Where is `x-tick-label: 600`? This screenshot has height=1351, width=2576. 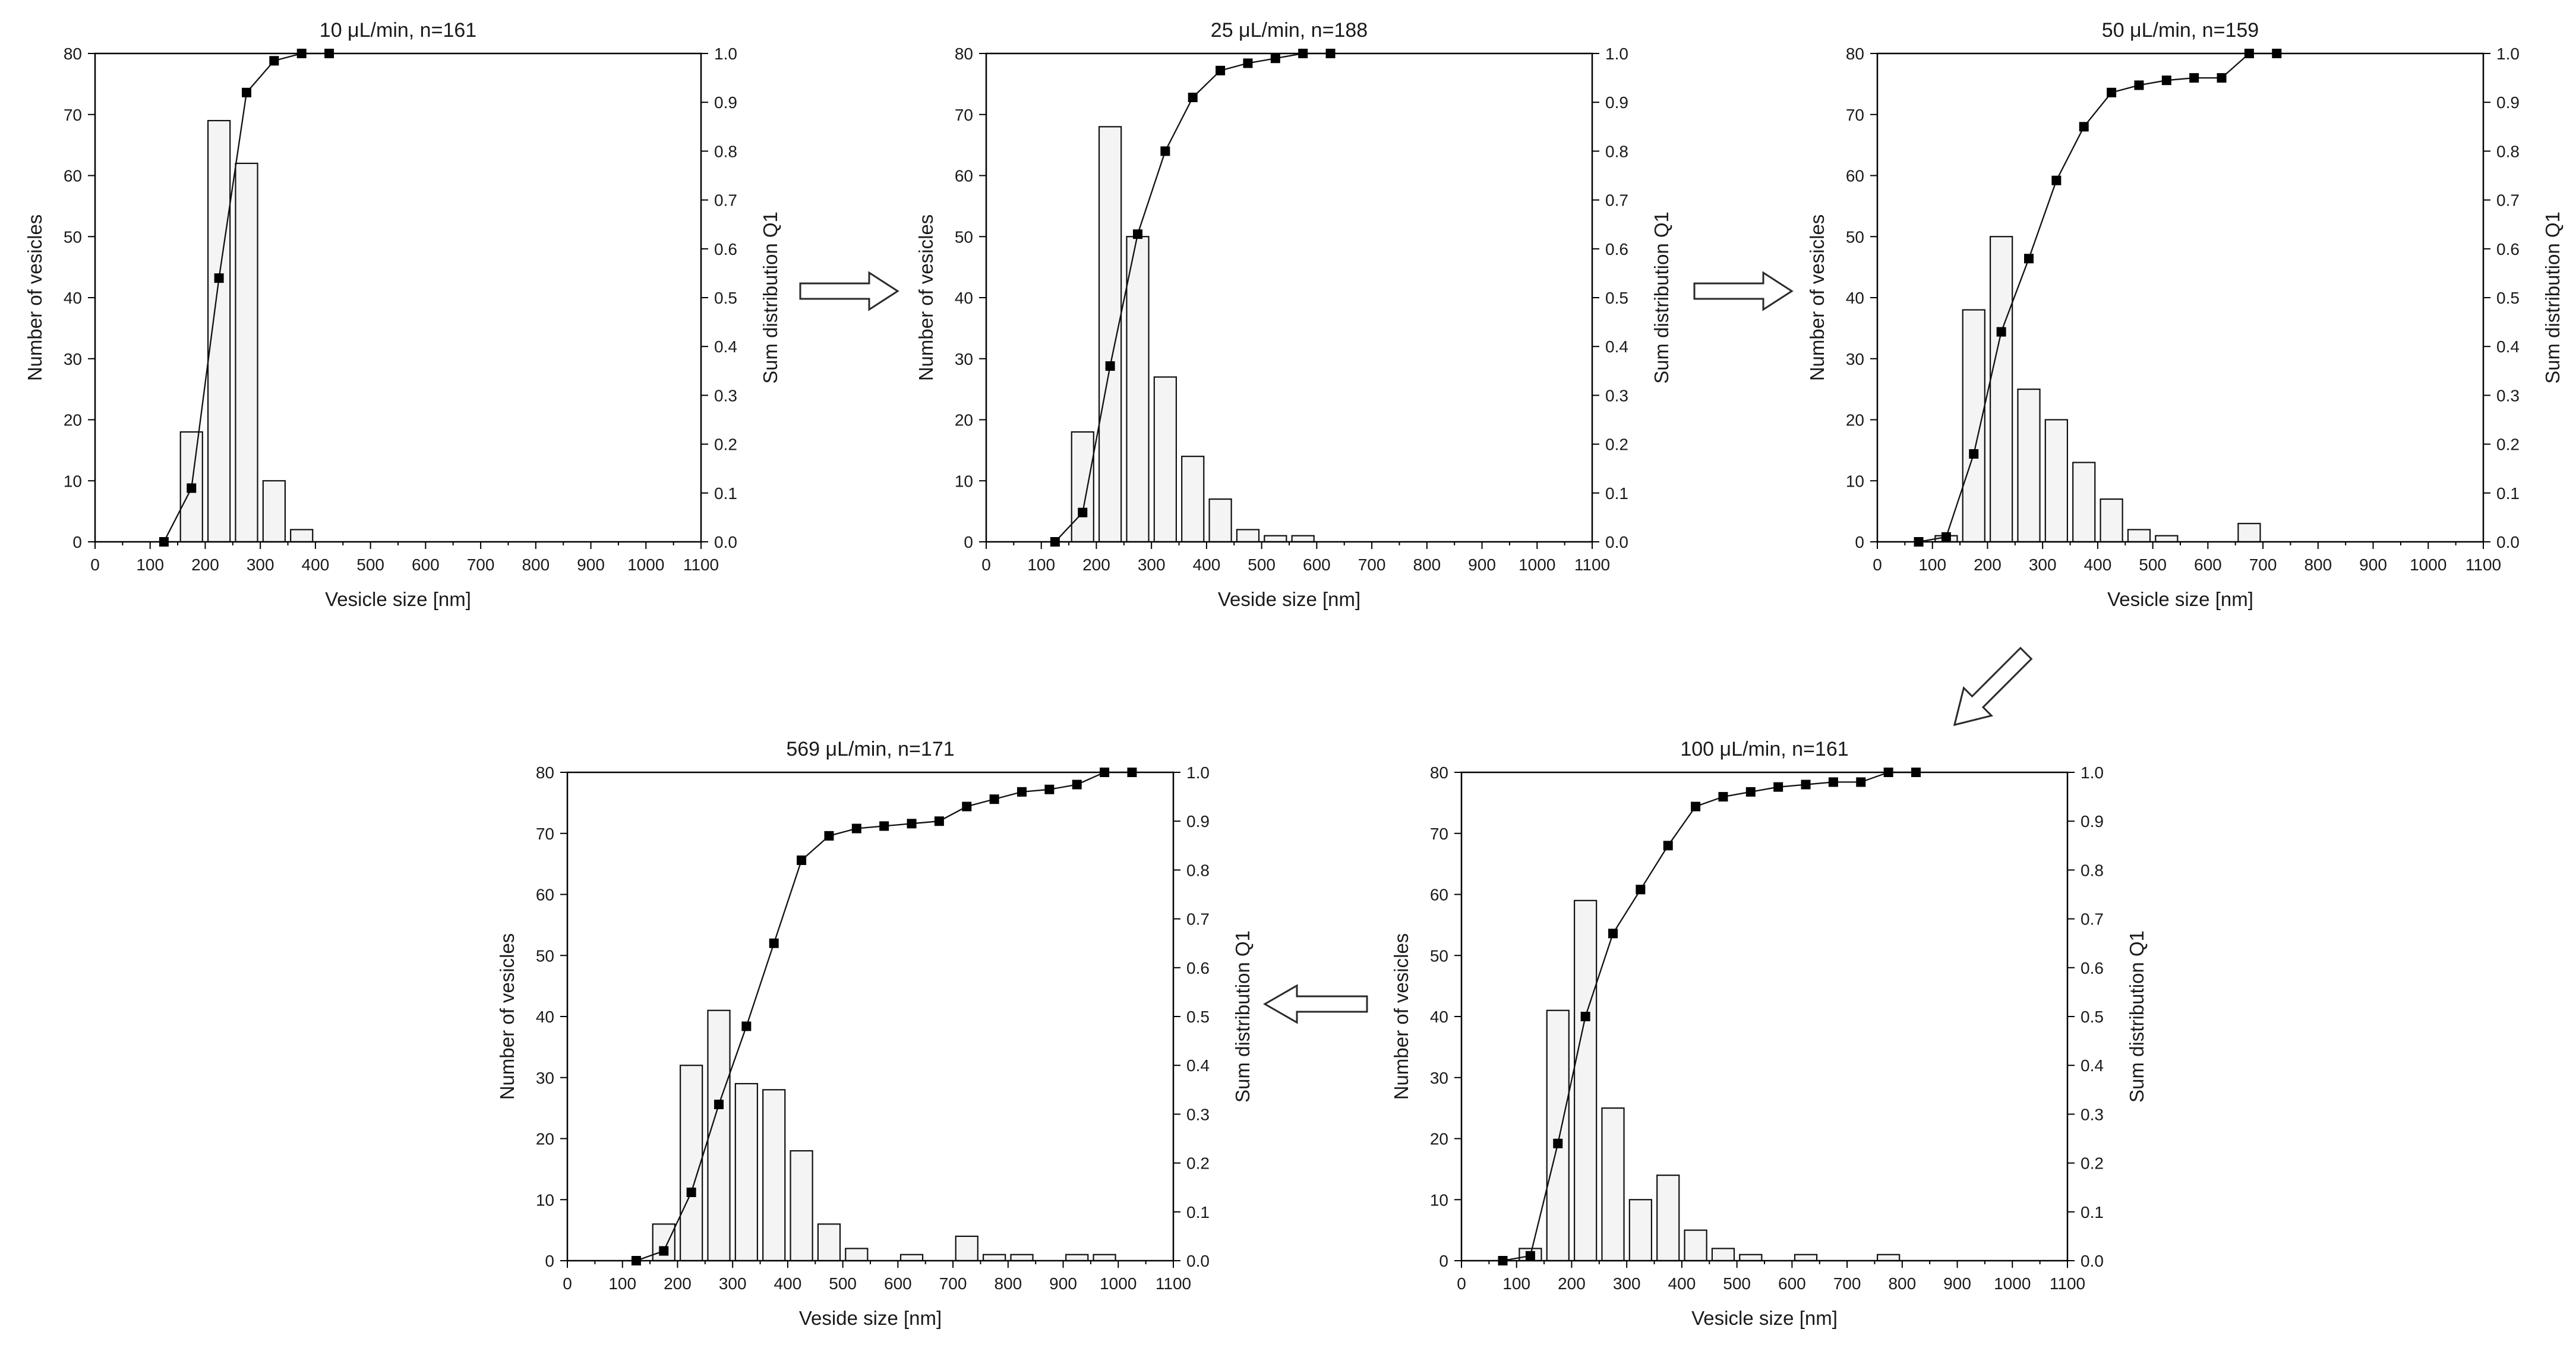
x-tick-label: 600 is located at coordinates (426, 564).